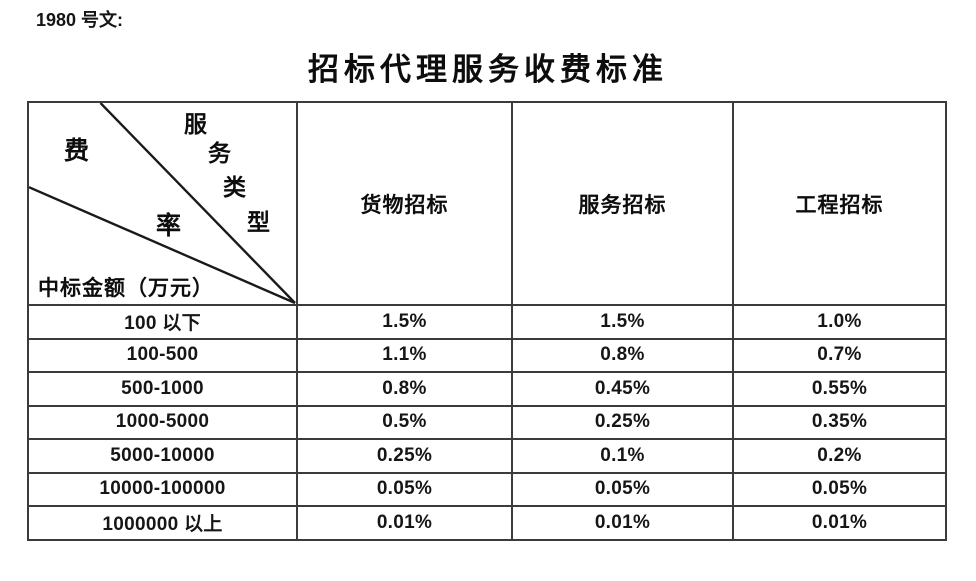 The image size is (976, 581). Describe the element at coordinates (162, 322) in the screenshot. I see `amount-range-cell: 100 以下` at that location.